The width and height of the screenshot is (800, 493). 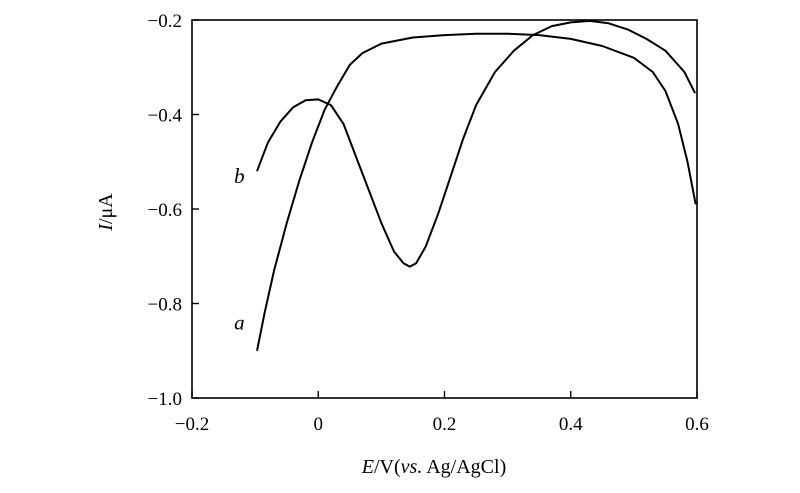 I want to click on x-tick-label: −0.2, so click(x=192, y=424).